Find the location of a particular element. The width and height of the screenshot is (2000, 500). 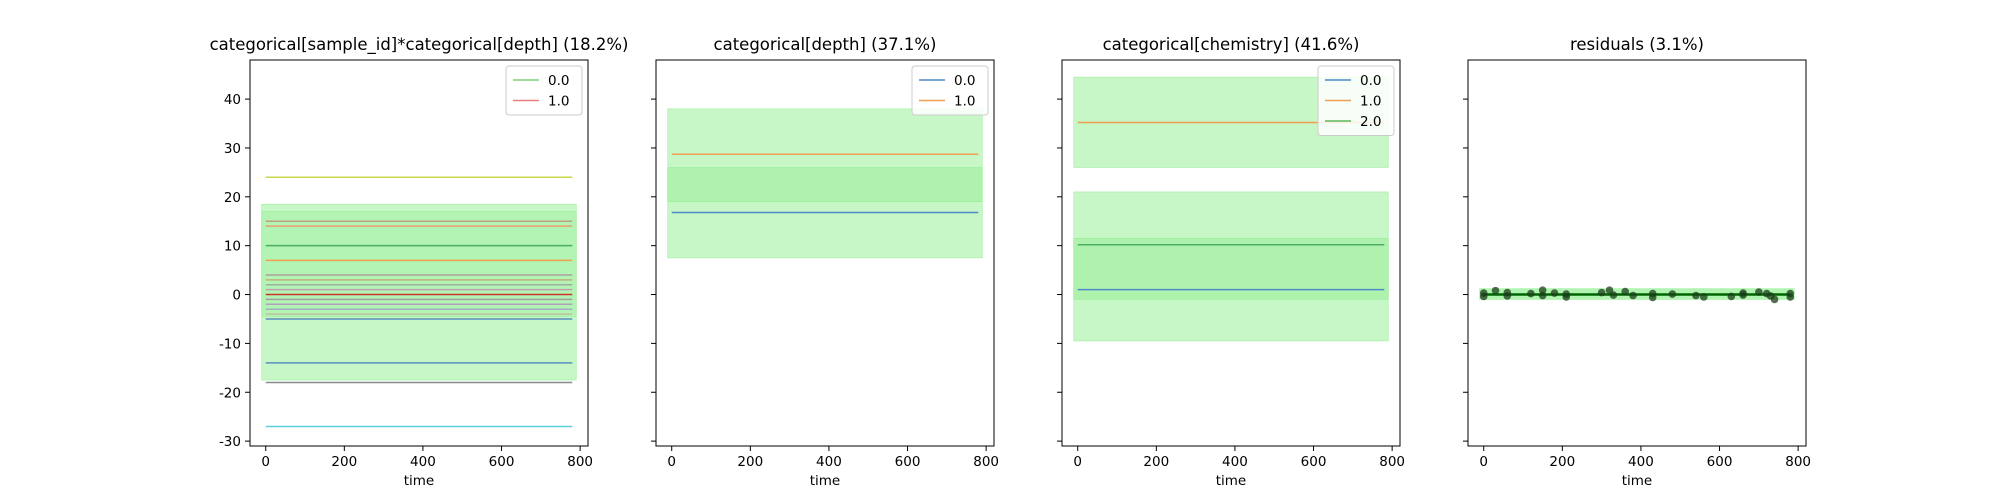

subplot-title: categorical[depth] (37.1%) is located at coordinates (825, 44).